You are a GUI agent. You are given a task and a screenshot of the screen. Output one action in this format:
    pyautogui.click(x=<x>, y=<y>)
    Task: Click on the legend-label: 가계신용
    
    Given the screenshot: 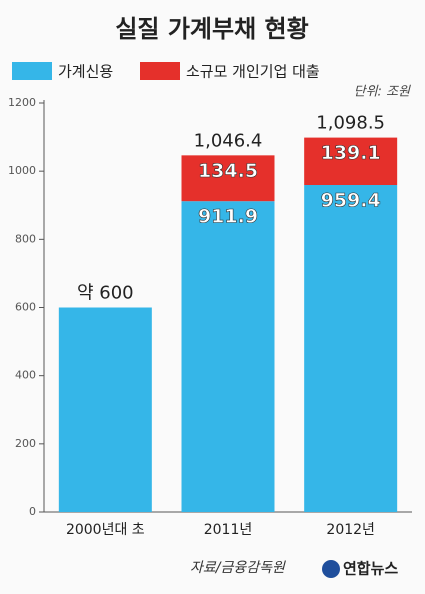 What is the action you would take?
    pyautogui.click(x=85, y=72)
    